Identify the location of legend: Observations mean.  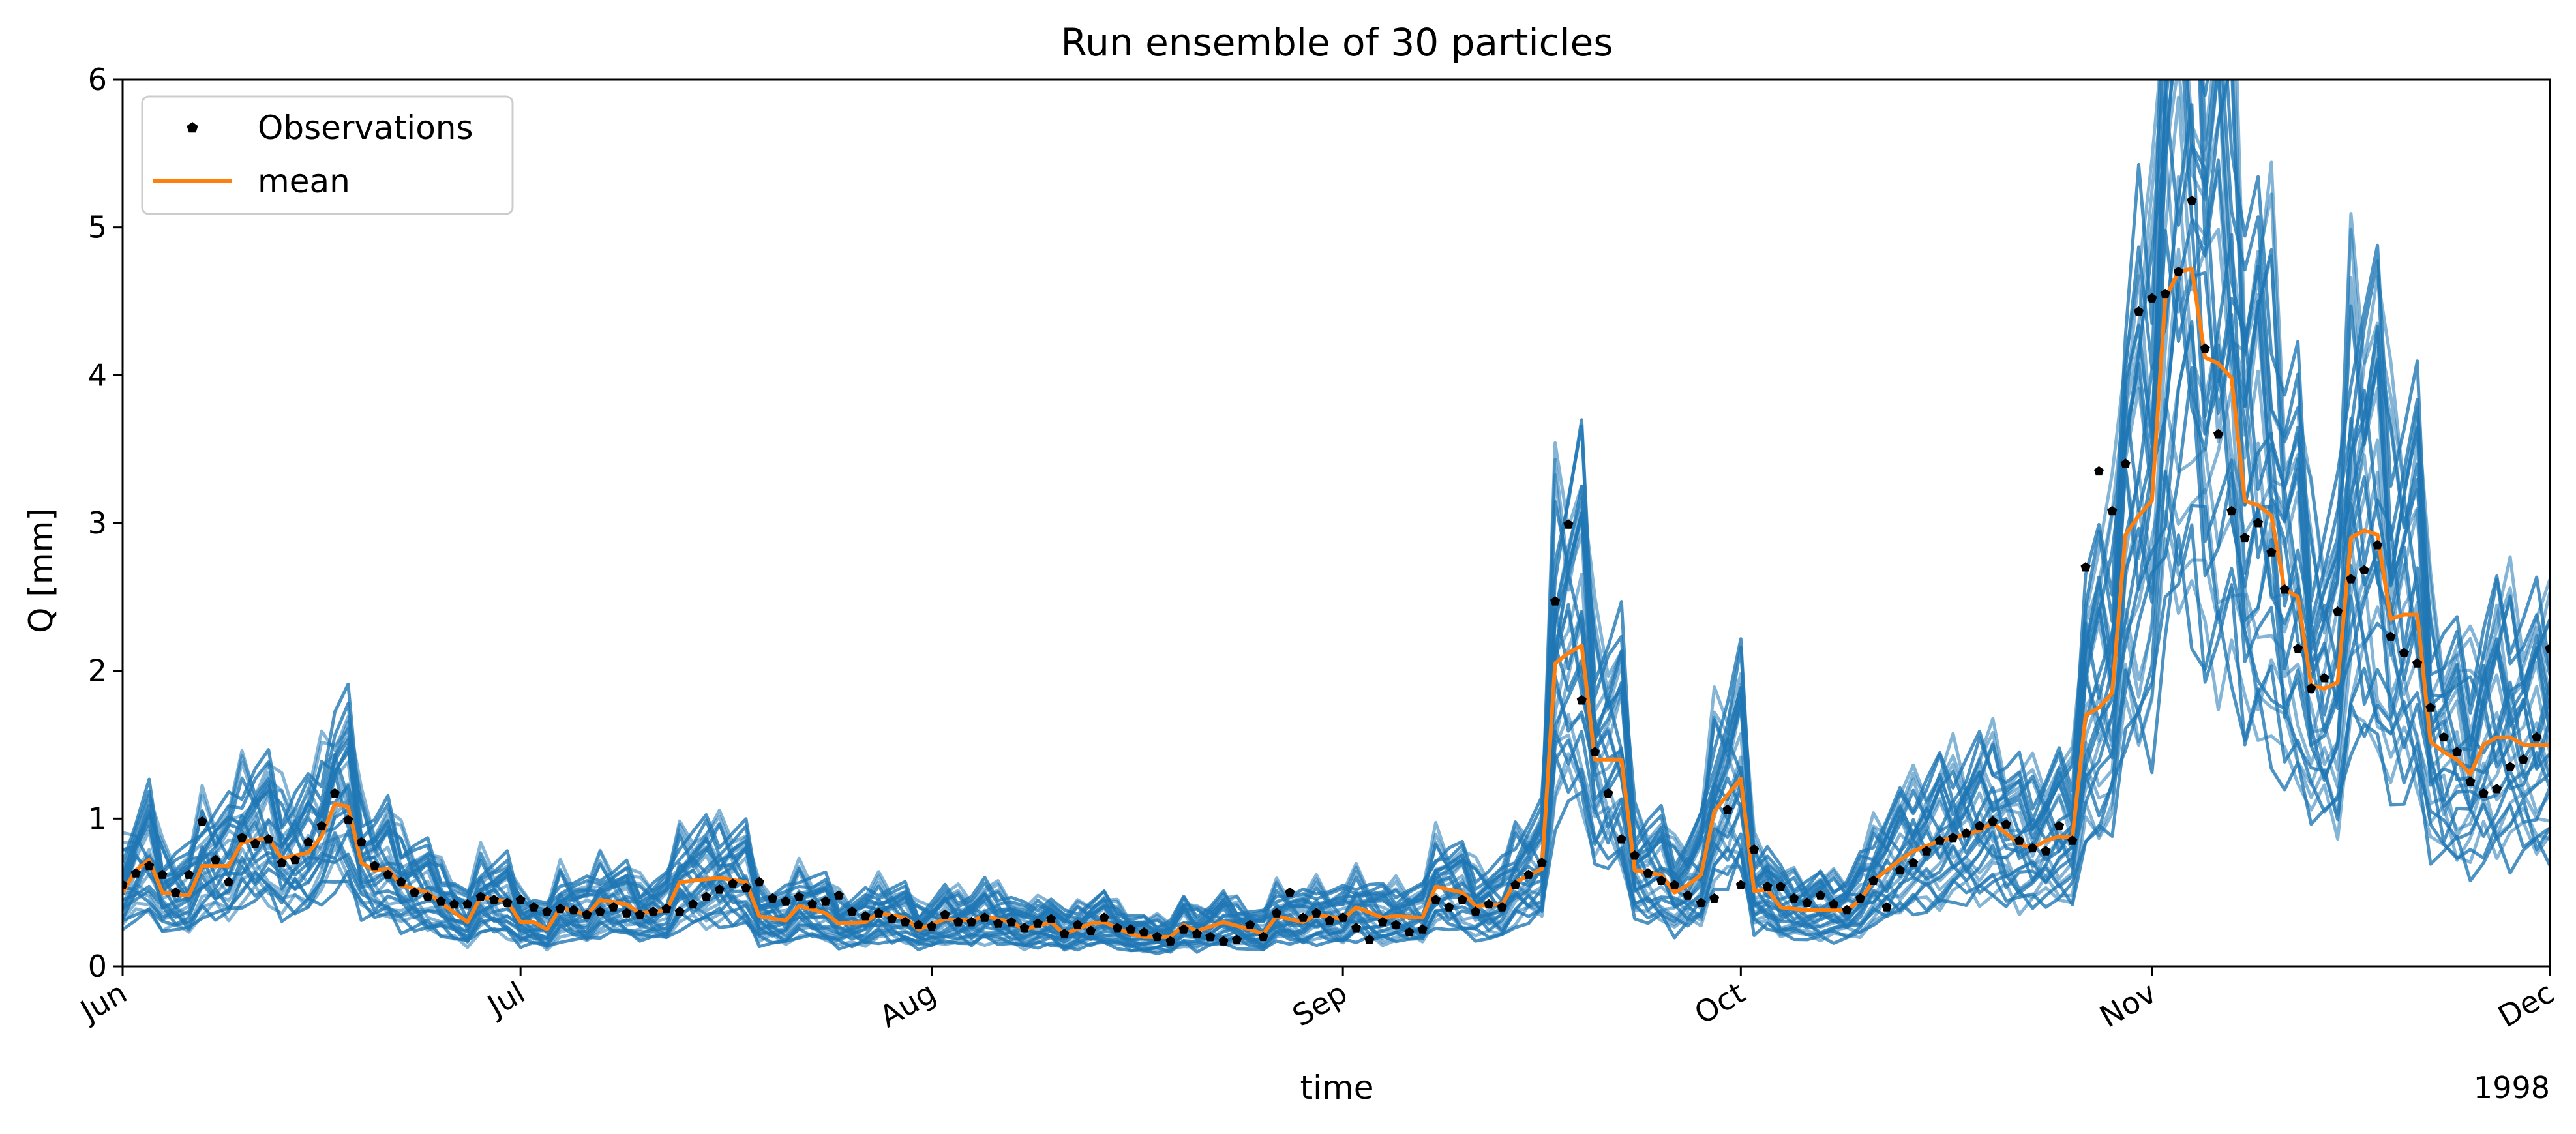
(327, 155).